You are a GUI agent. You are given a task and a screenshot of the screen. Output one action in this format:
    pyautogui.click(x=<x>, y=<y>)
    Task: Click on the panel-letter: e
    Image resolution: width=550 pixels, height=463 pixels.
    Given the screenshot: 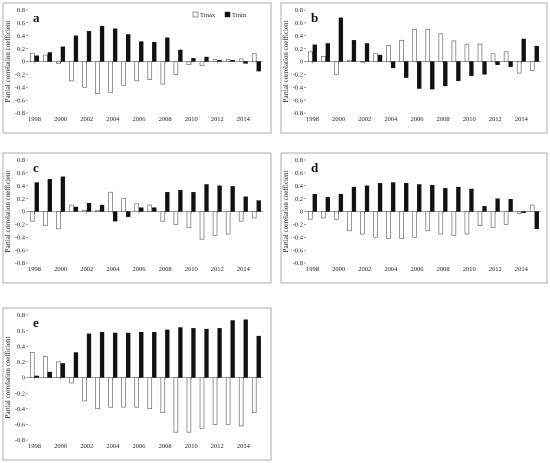 What is the action you would take?
    pyautogui.click(x=36, y=322)
    